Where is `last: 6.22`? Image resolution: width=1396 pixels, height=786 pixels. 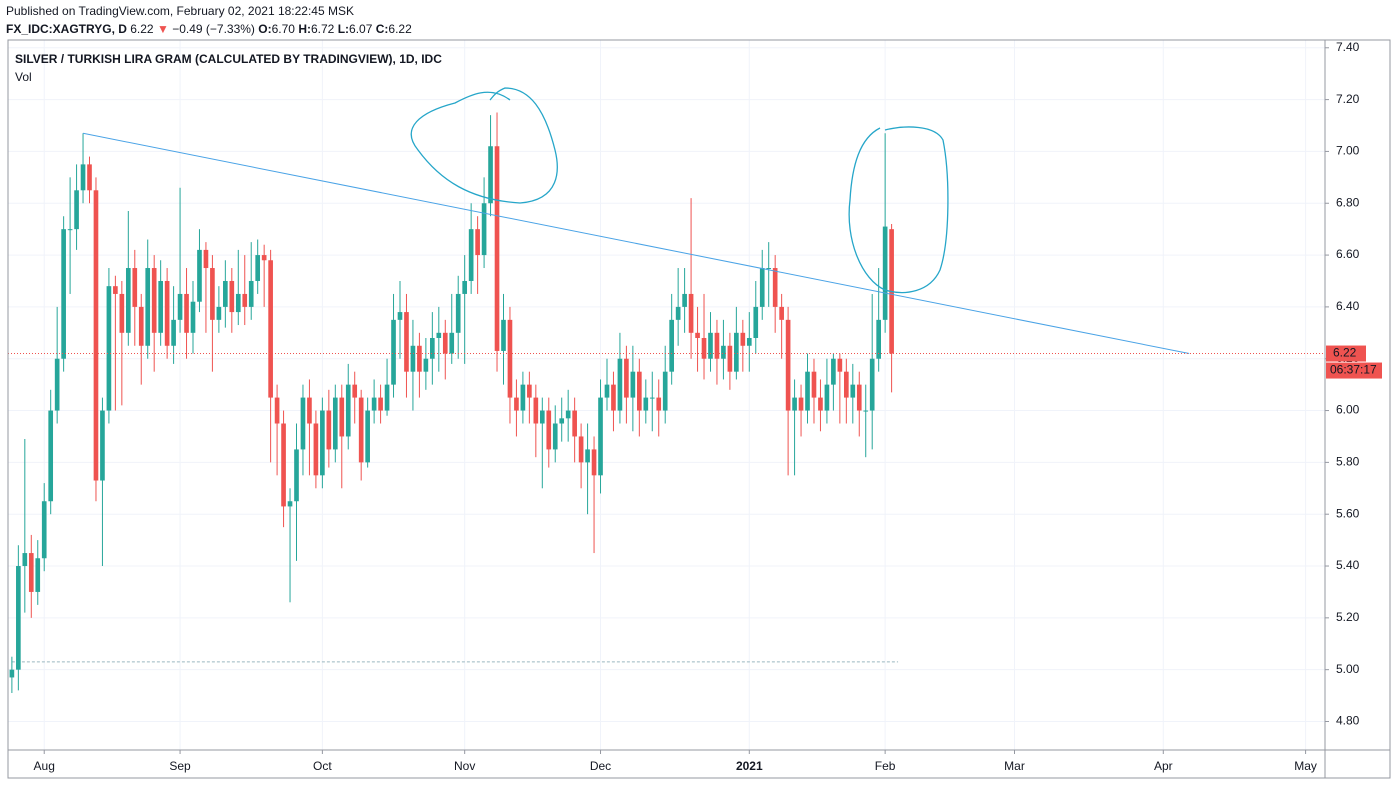 last: 6.22 is located at coordinates (142, 29).